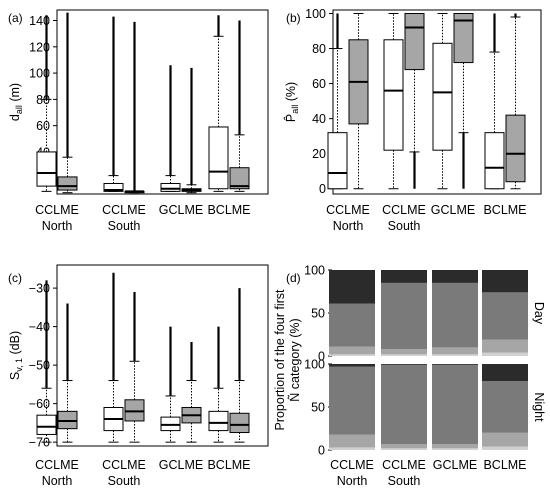 The image size is (550, 501). What do you see at coordinates (293, 278) in the screenshot?
I see `panel-tag: (d)` at bounding box center [293, 278].